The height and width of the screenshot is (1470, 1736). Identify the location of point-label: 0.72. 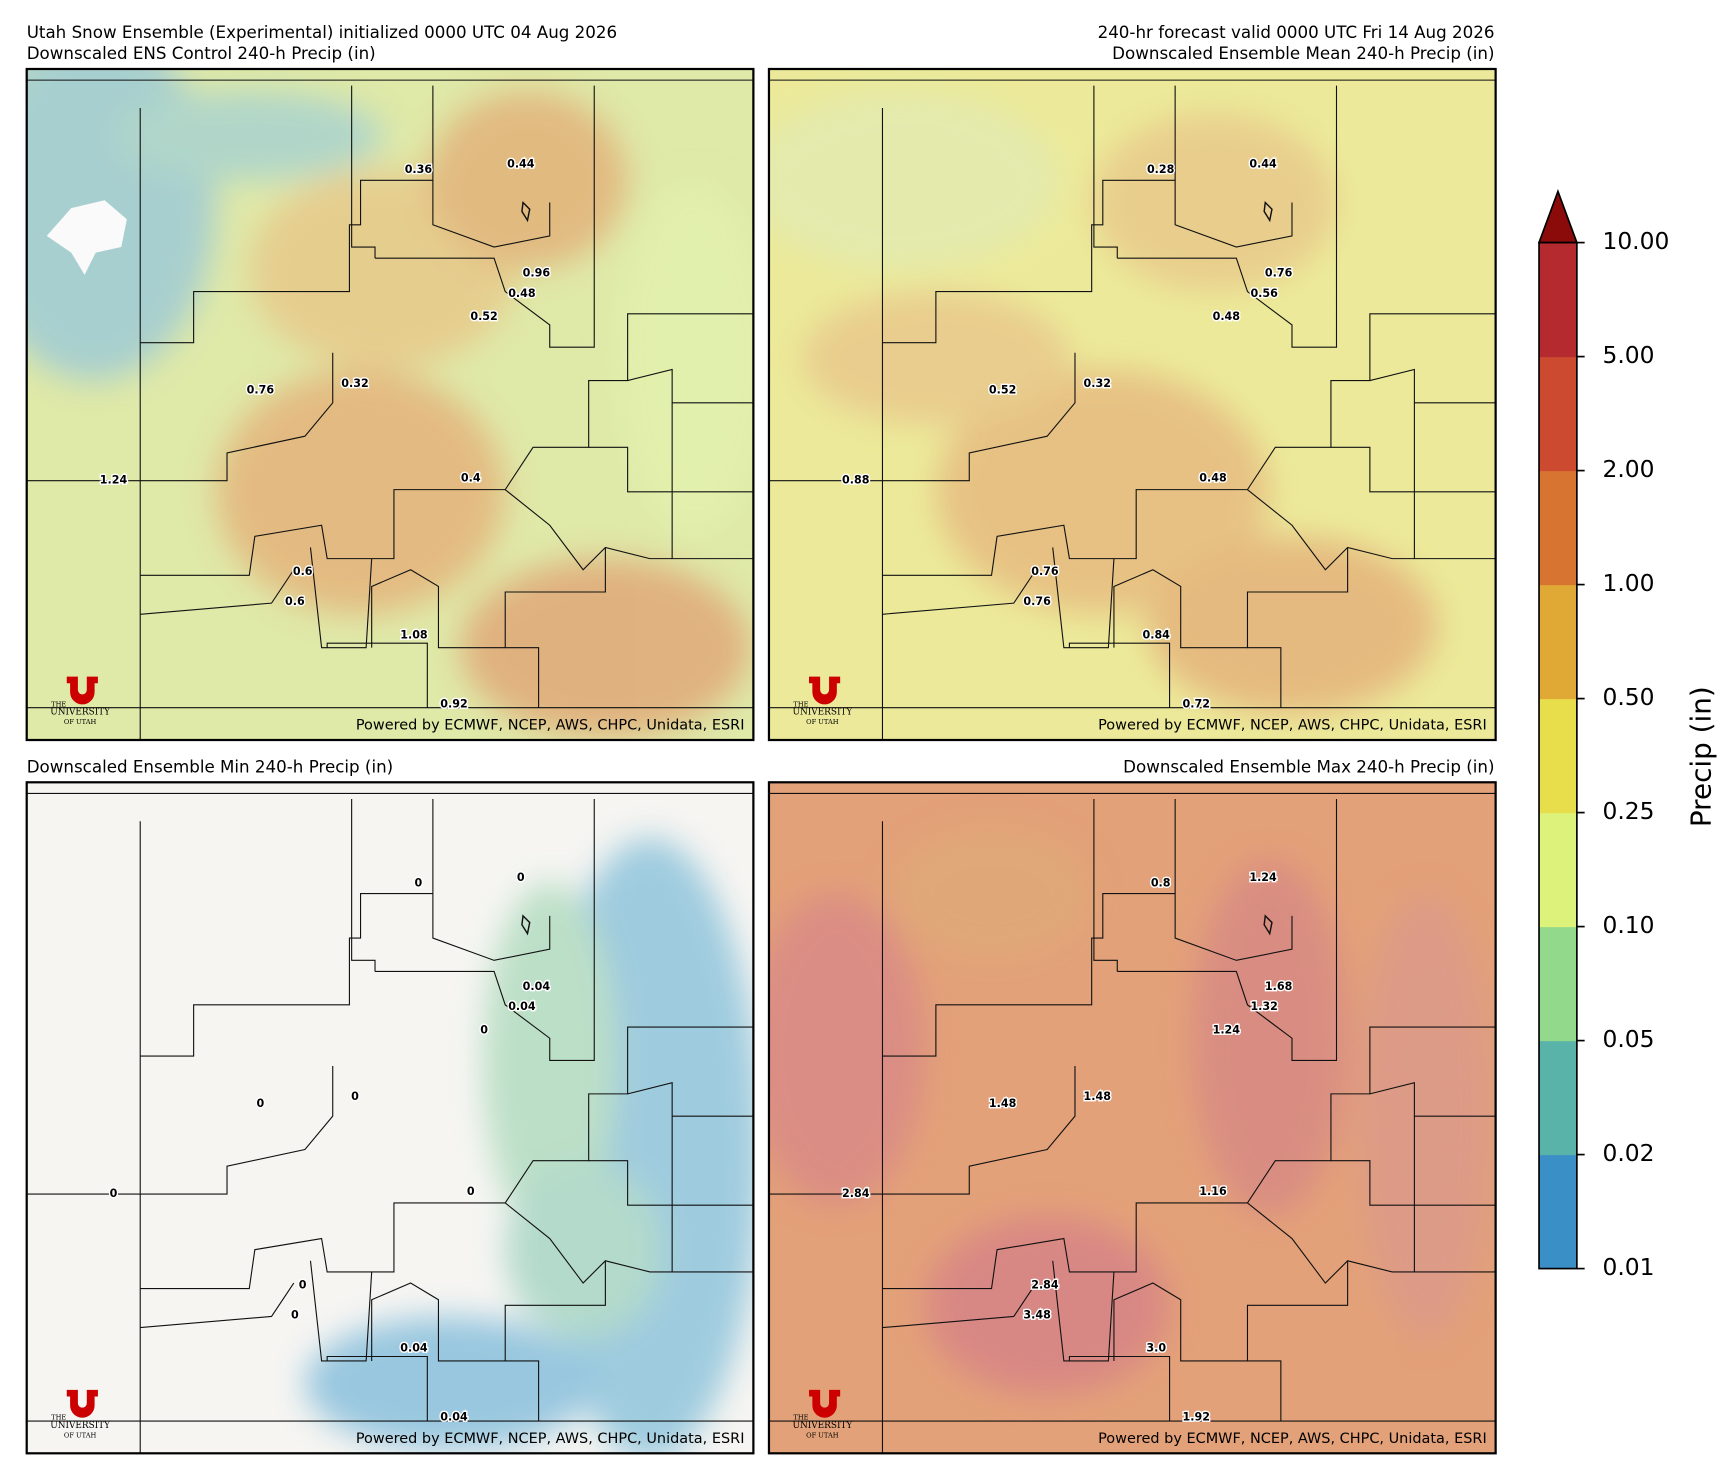
(1196, 703).